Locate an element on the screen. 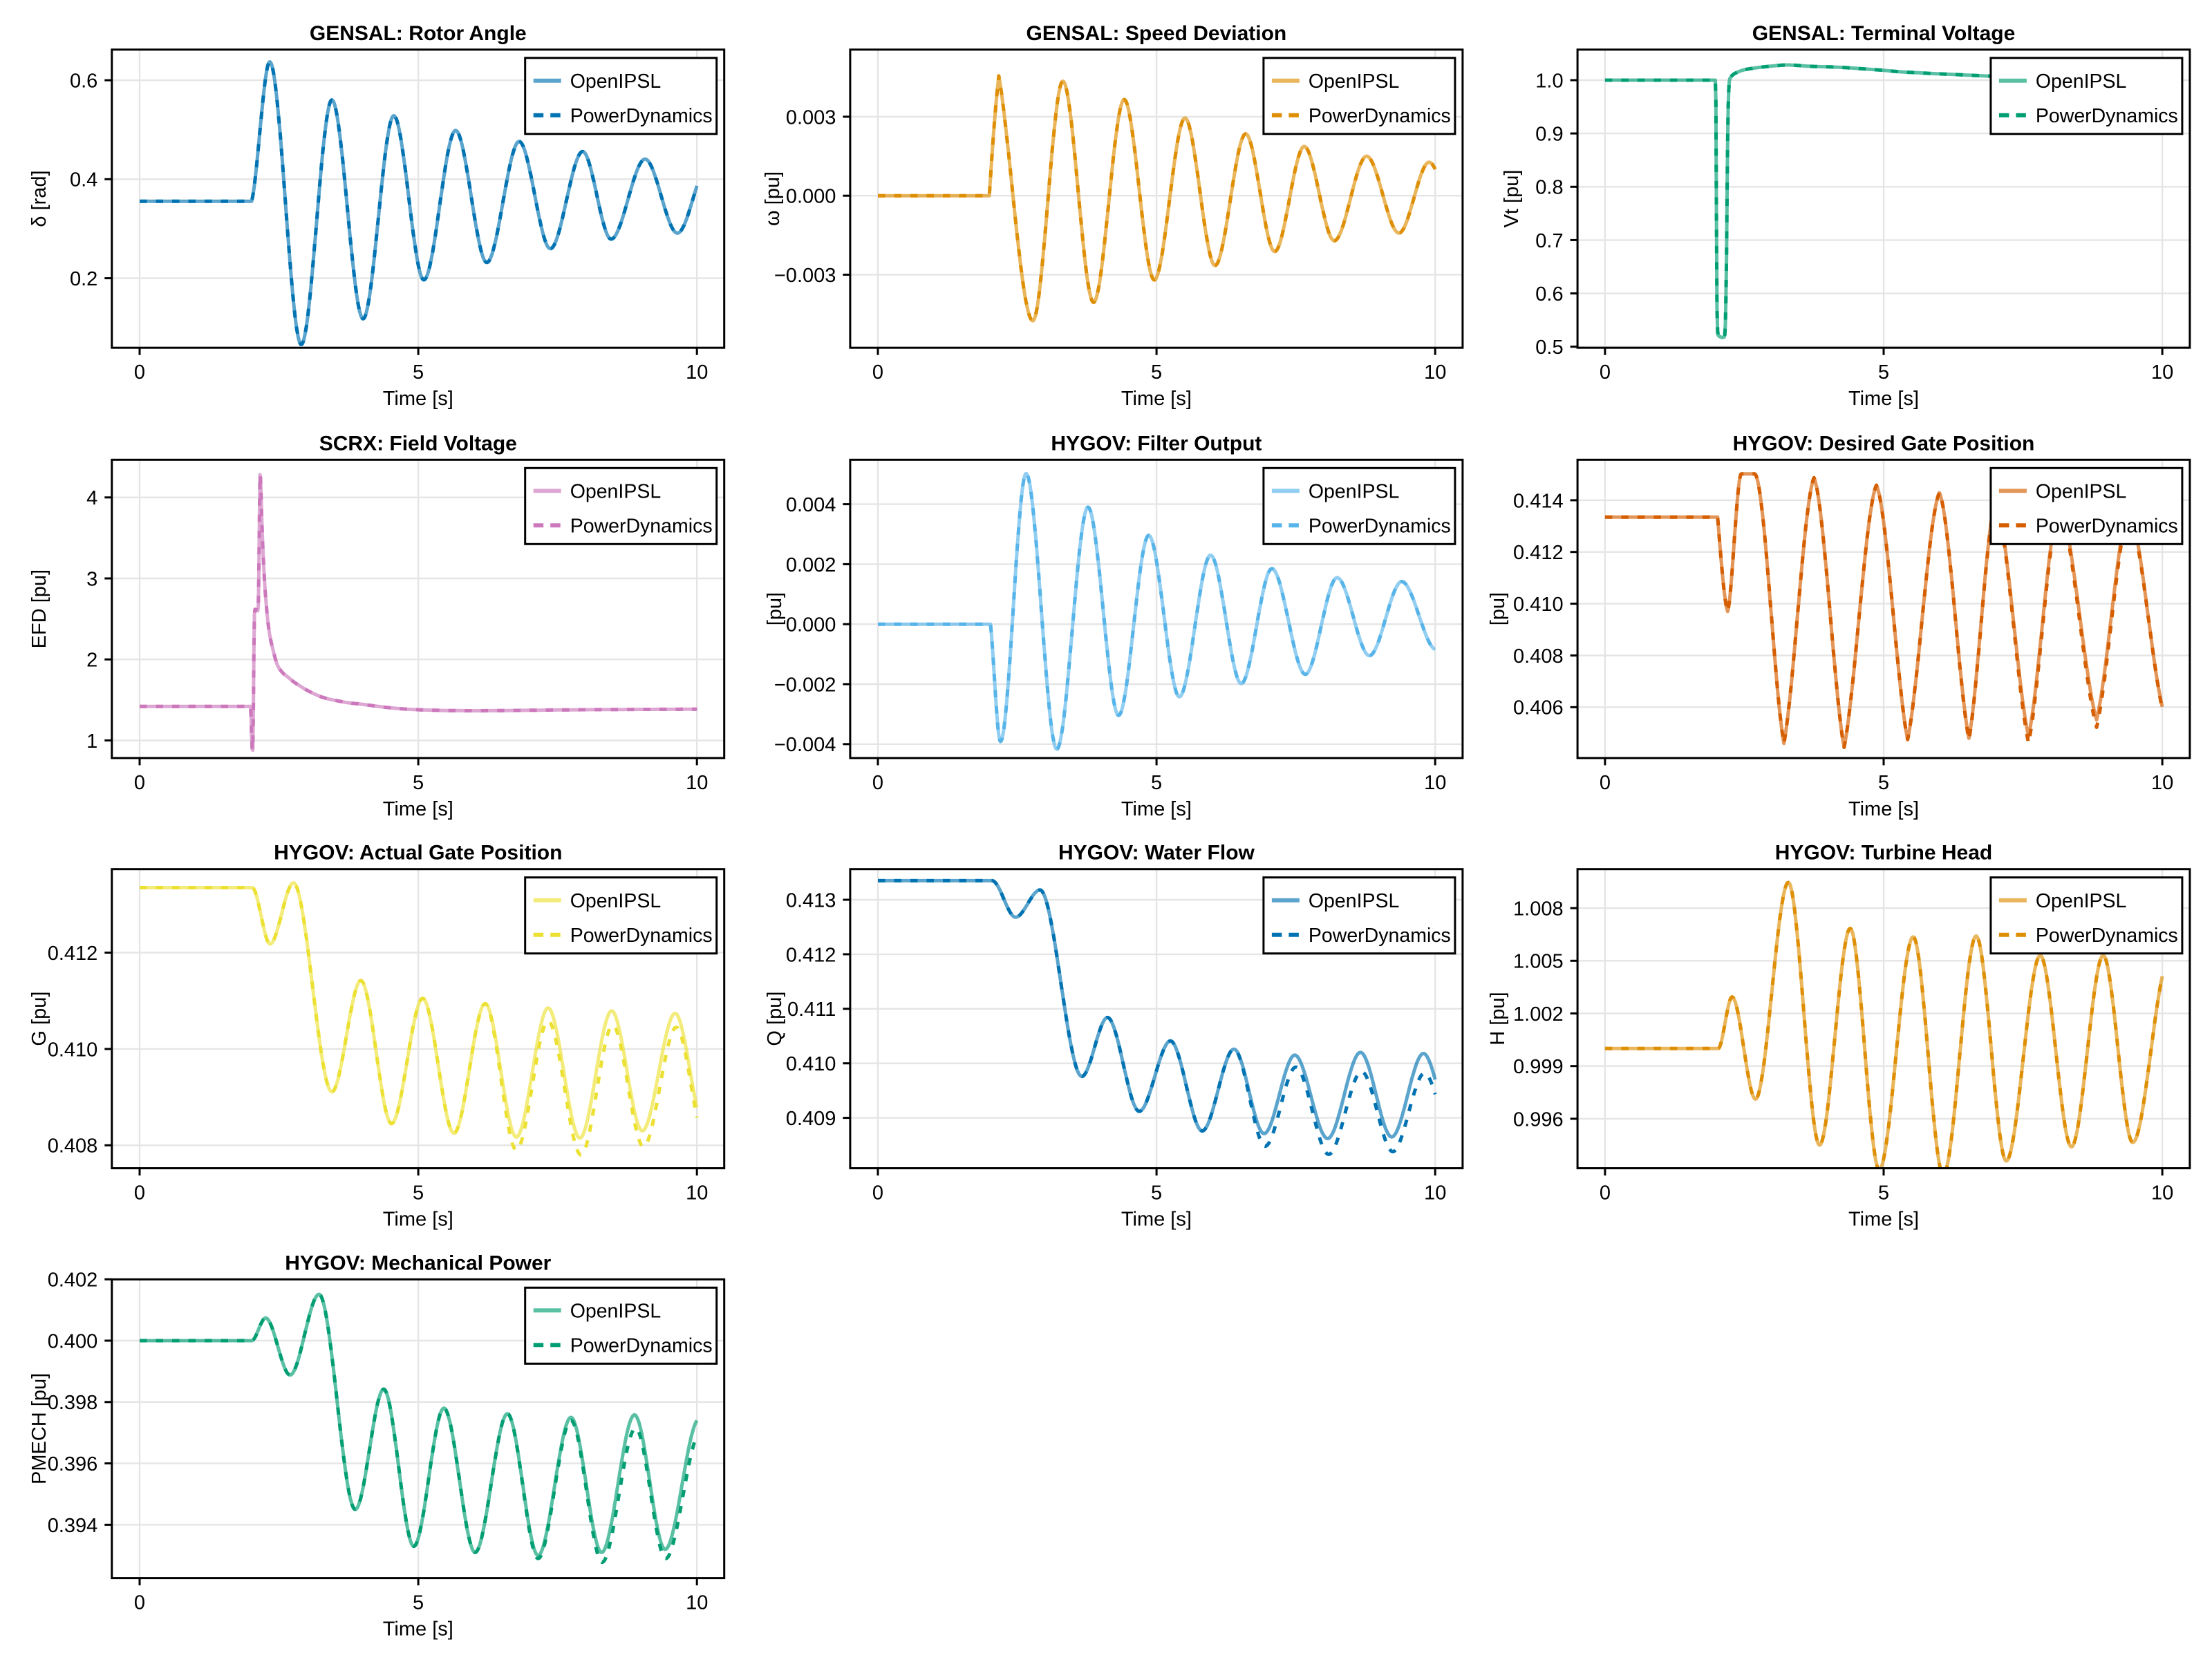 The width and height of the screenshot is (2212, 1662). svg-text: 0.400 is located at coordinates (73, 1341).